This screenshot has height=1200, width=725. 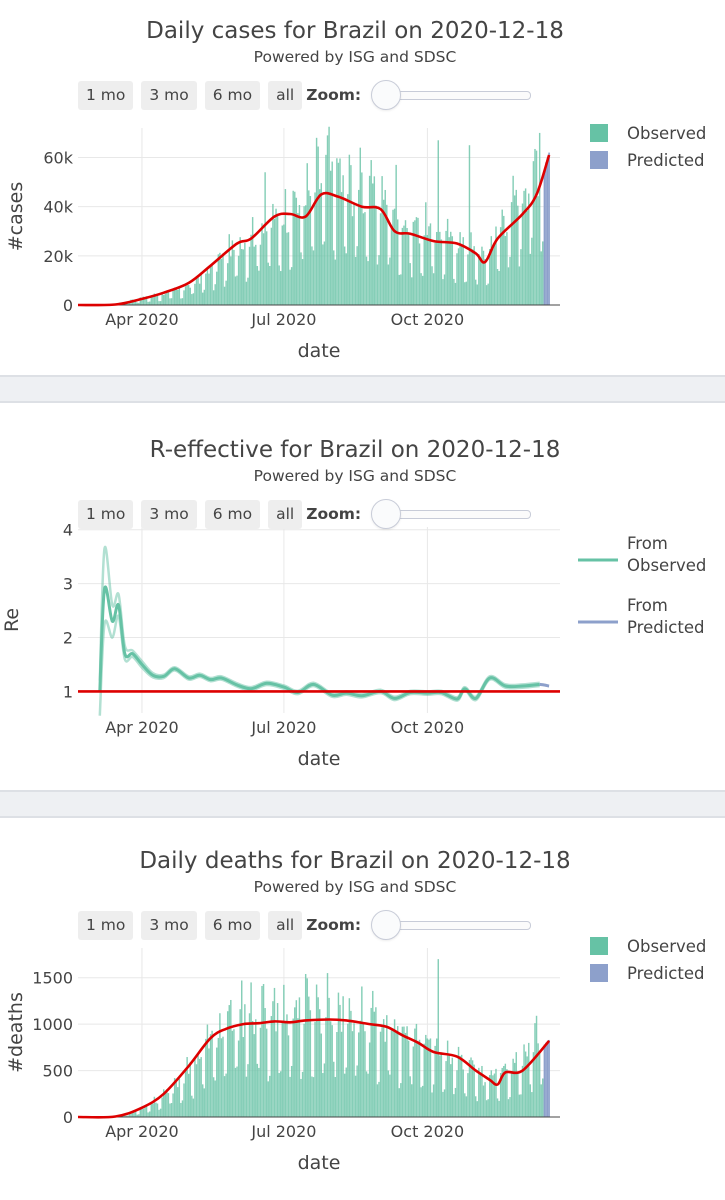 I want to click on y-tick-label: 0, so click(x=68, y=1117).